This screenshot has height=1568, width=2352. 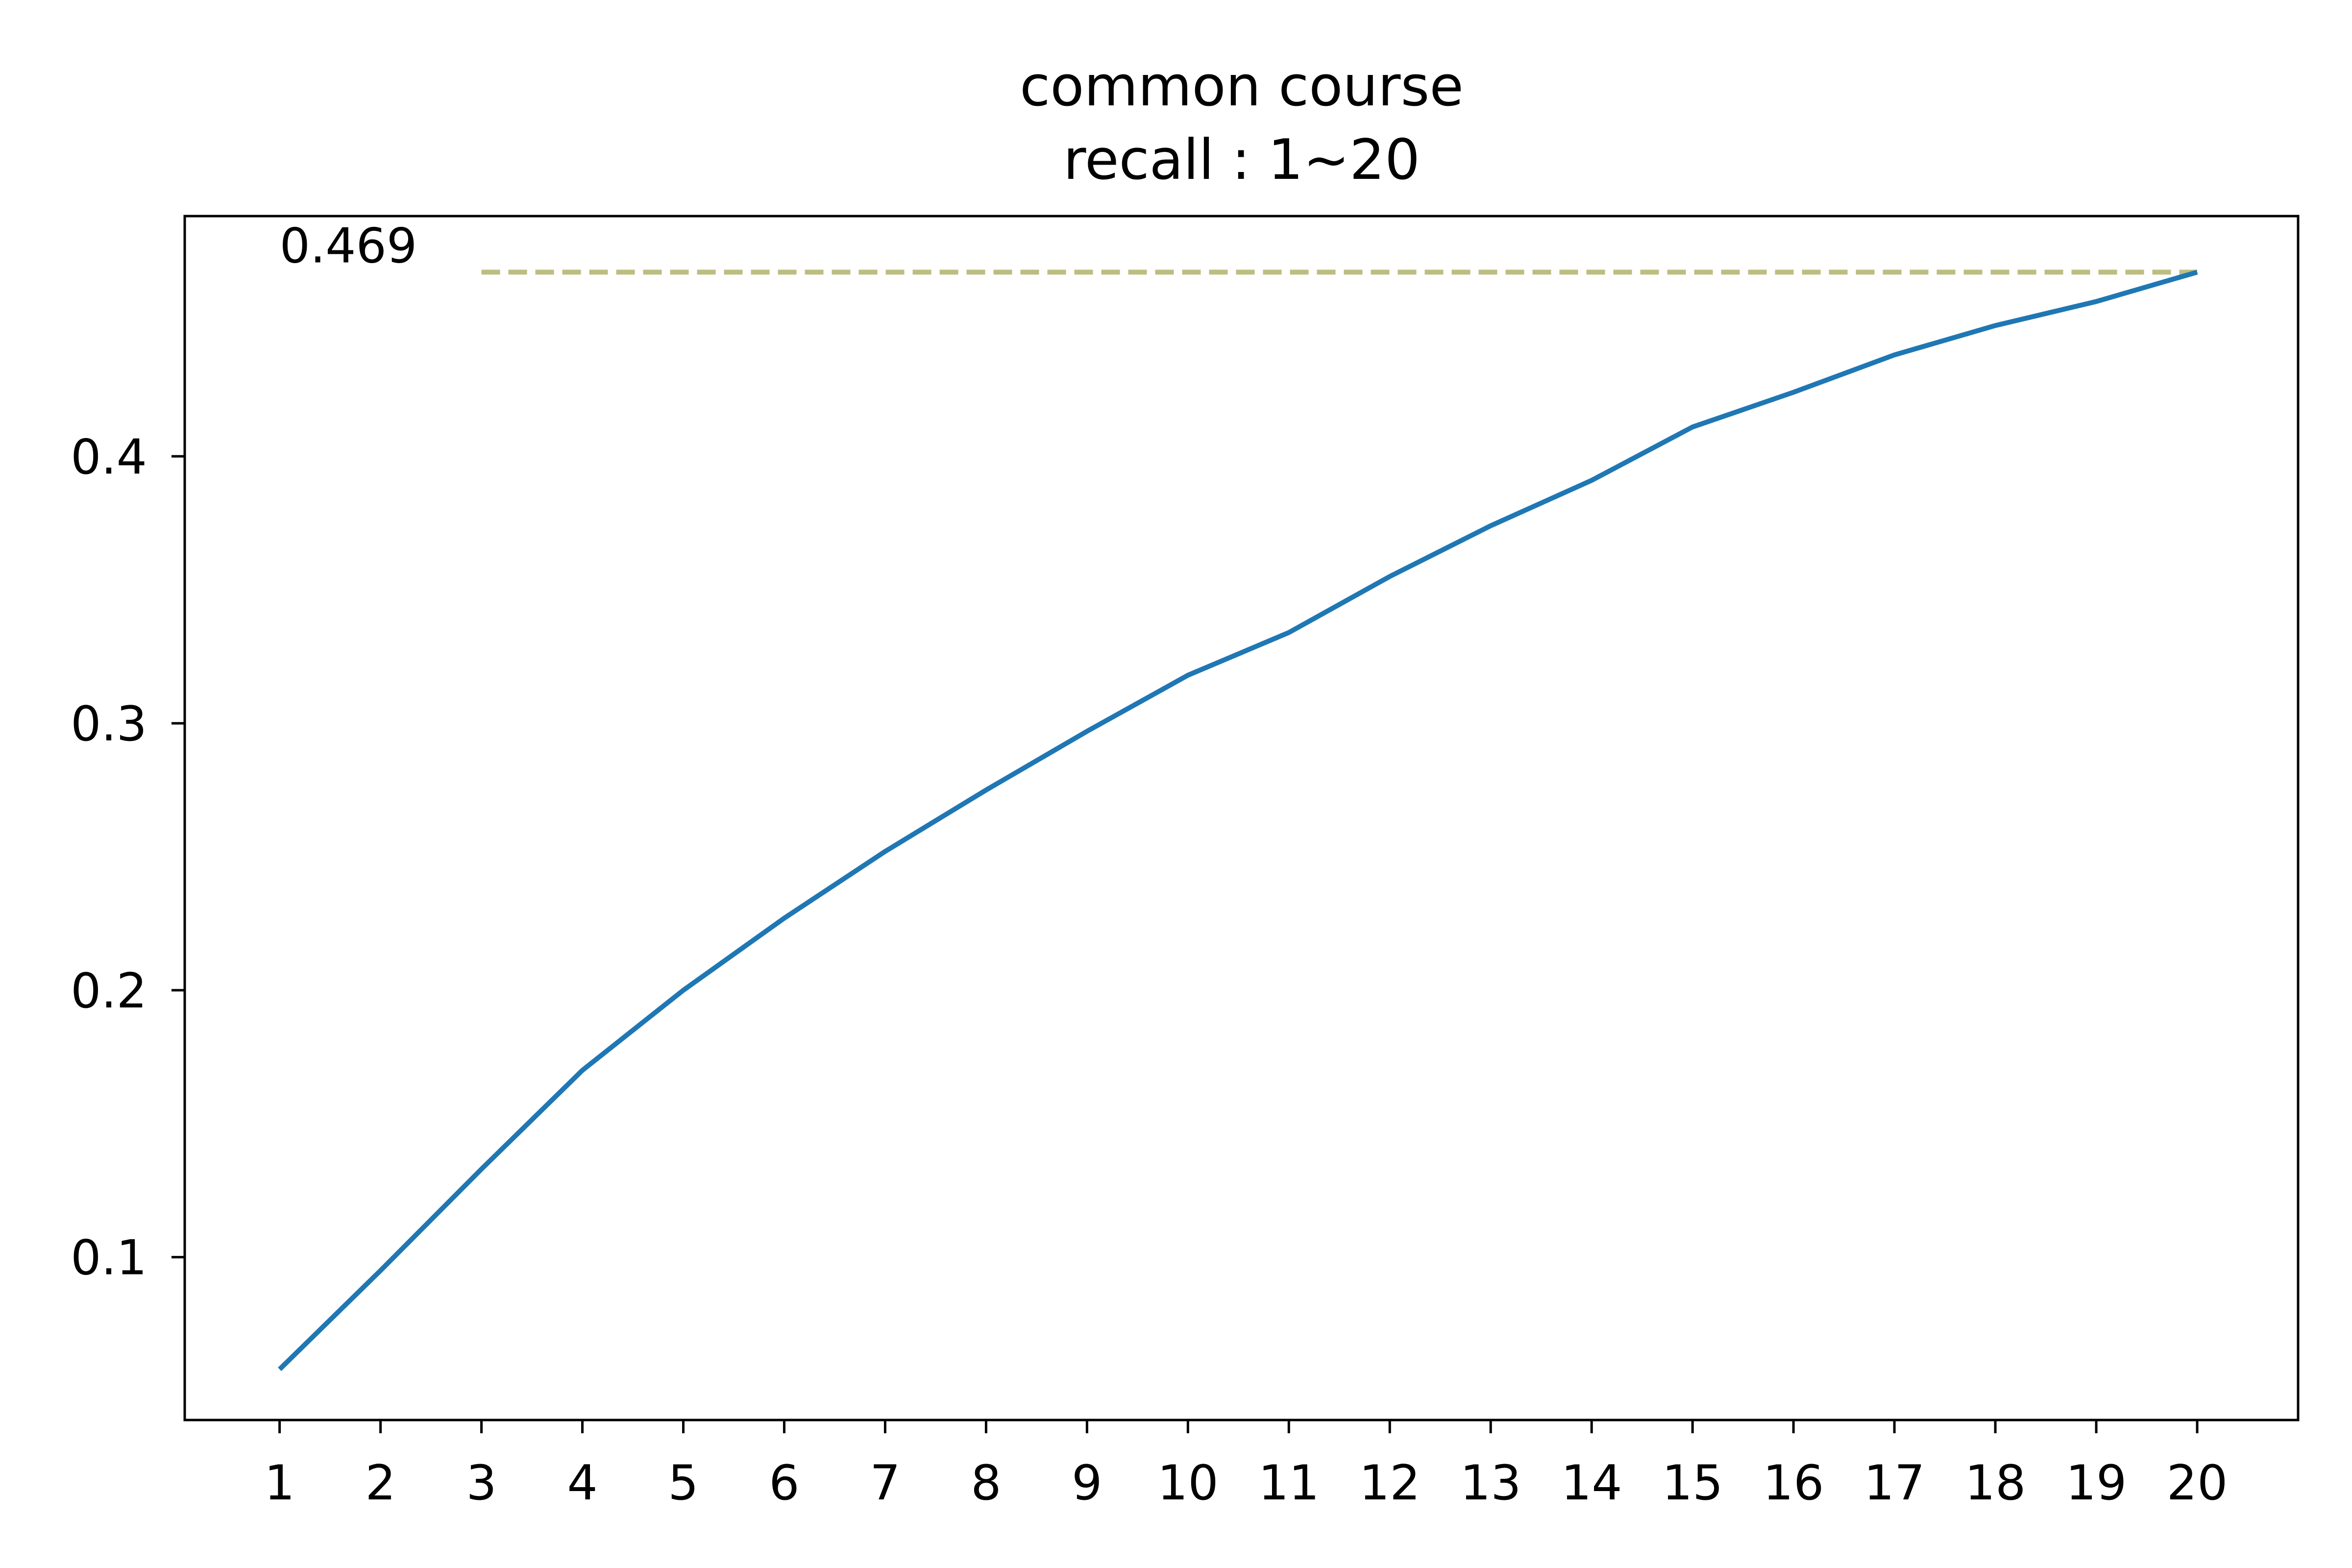 I want to click on y-tick-label: 0.3, so click(x=109, y=724).